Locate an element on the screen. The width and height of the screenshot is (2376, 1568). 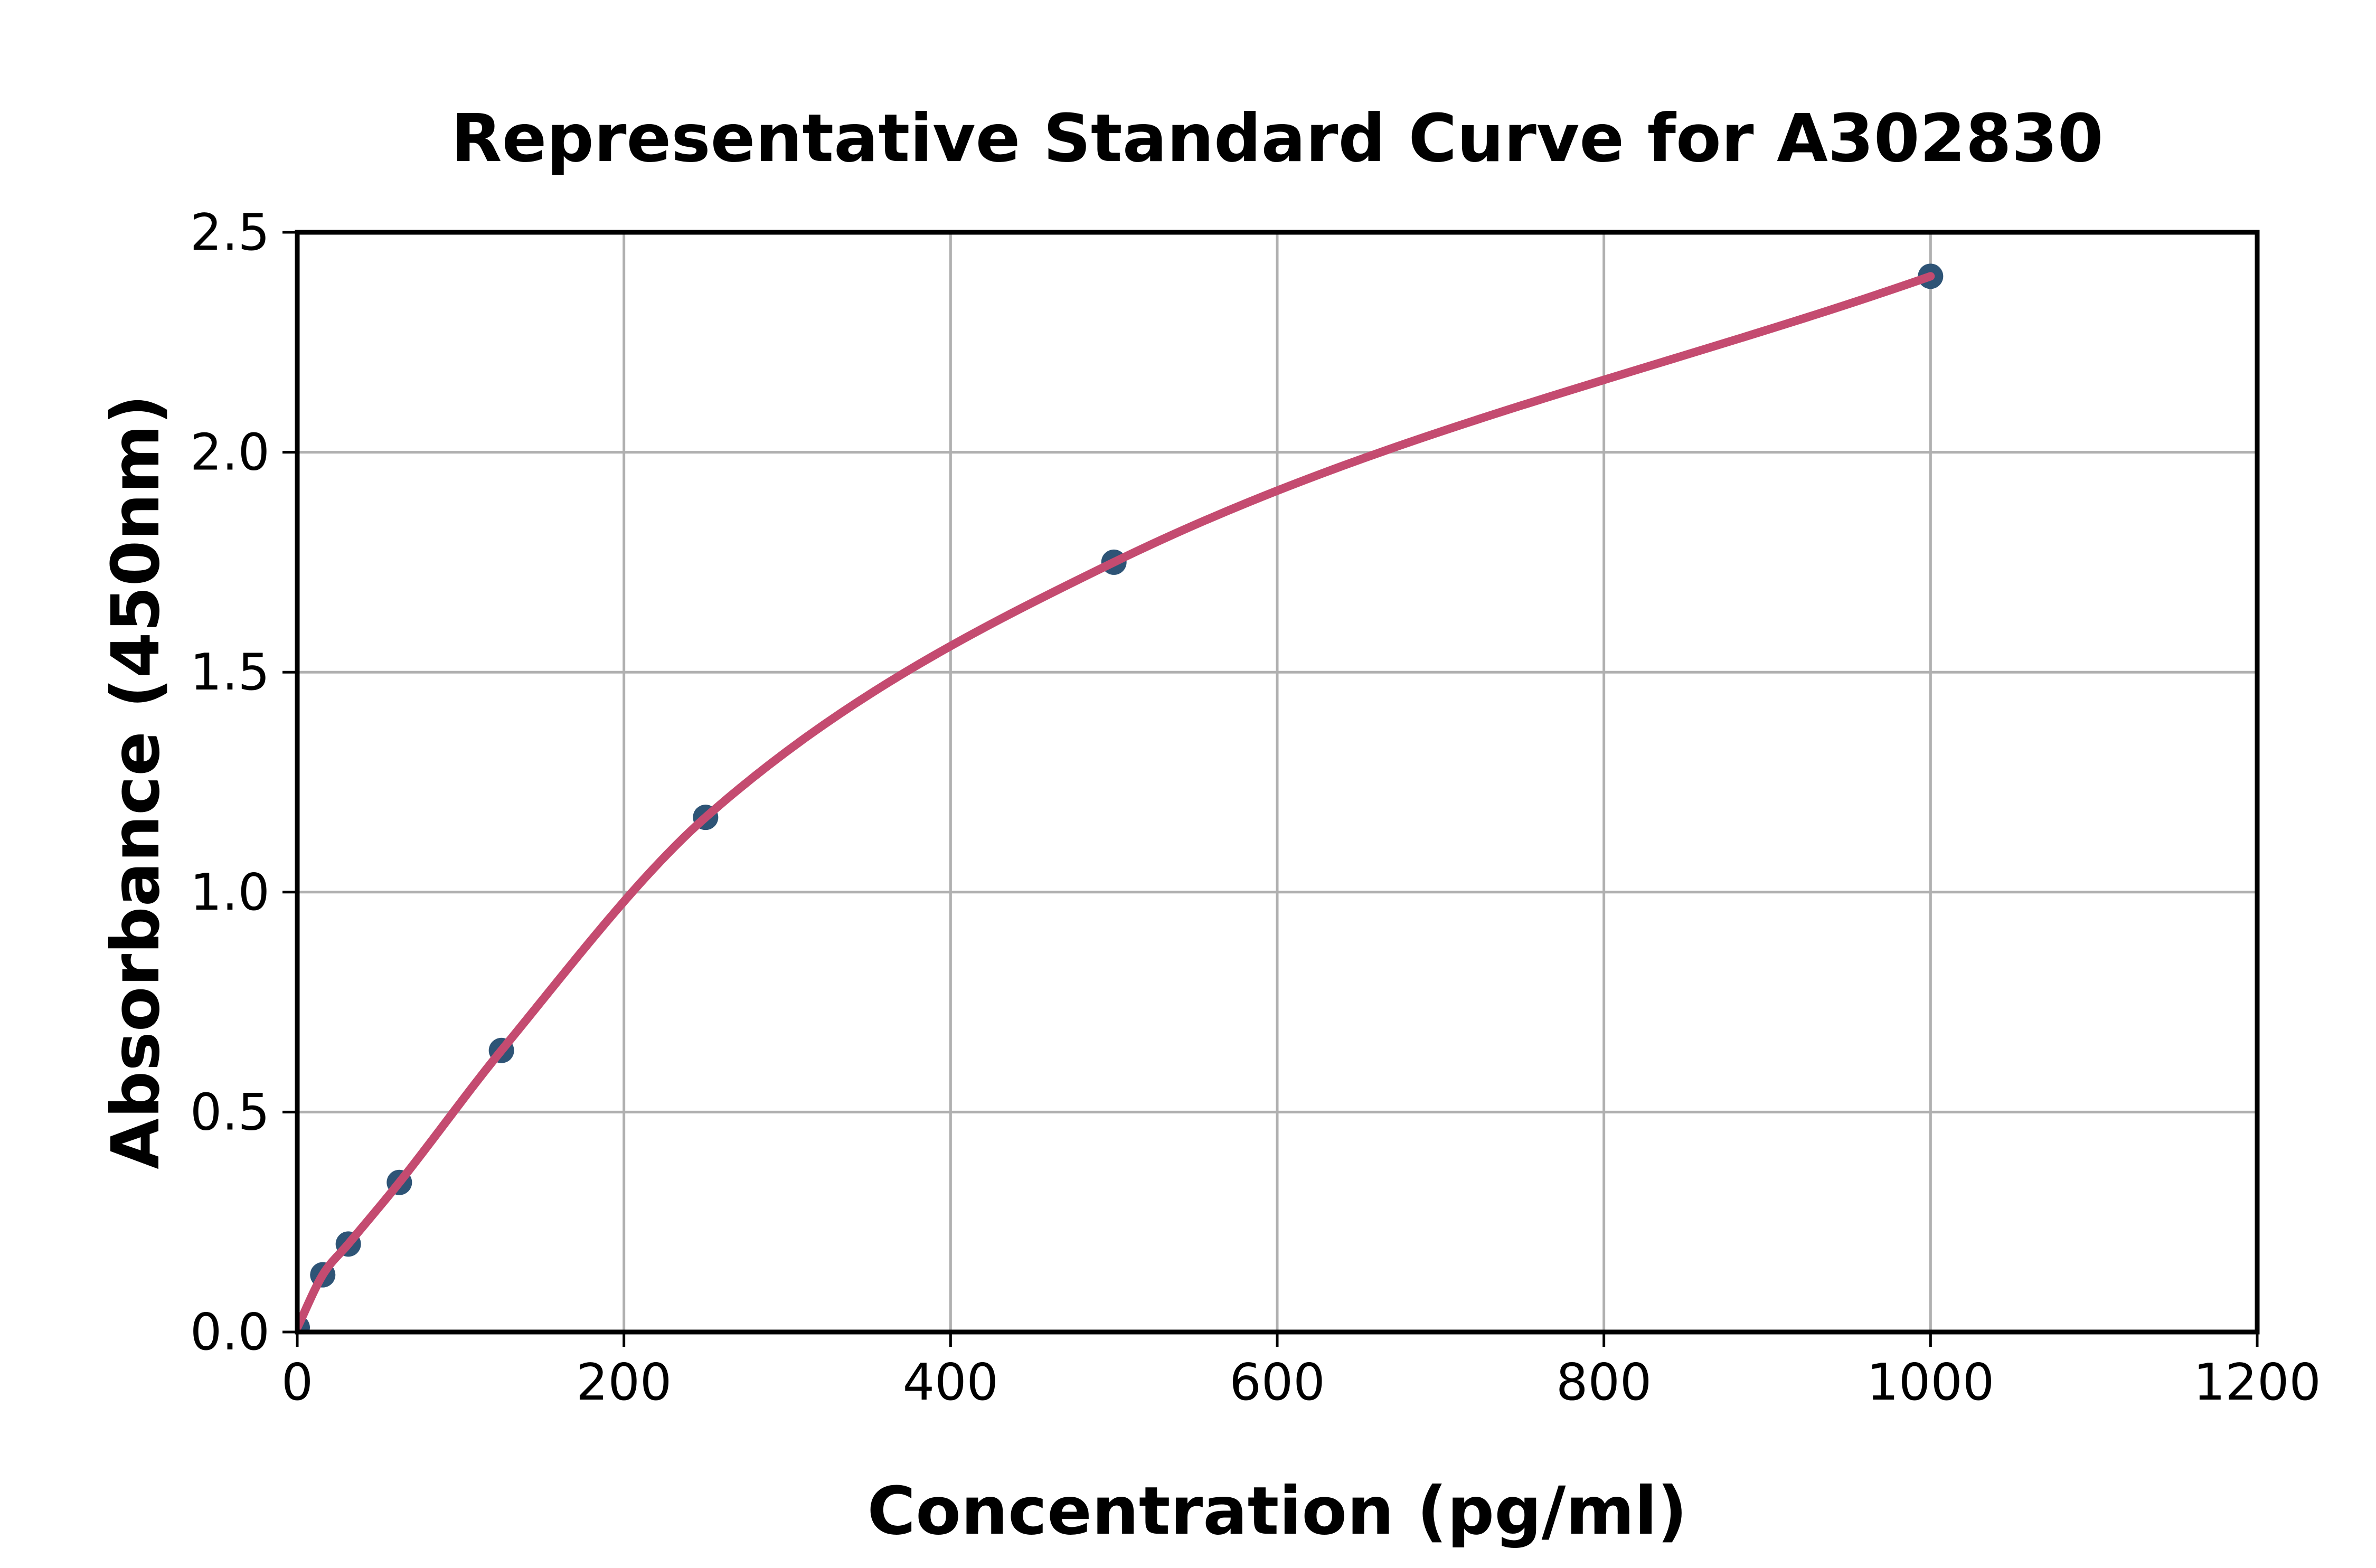
x-axis-label: Concentration (pg/ml) is located at coordinates (1277, 1511).